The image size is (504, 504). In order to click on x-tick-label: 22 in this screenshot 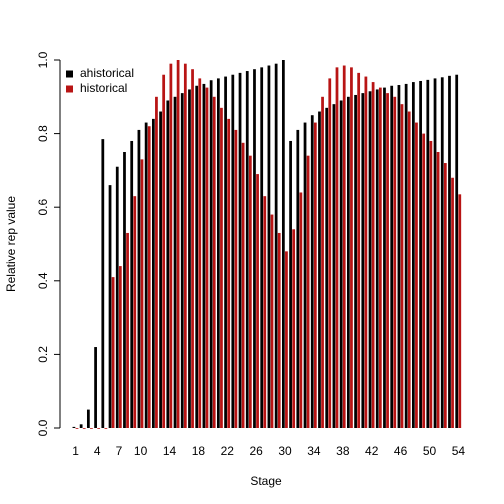, I will do `click(228, 451)`.